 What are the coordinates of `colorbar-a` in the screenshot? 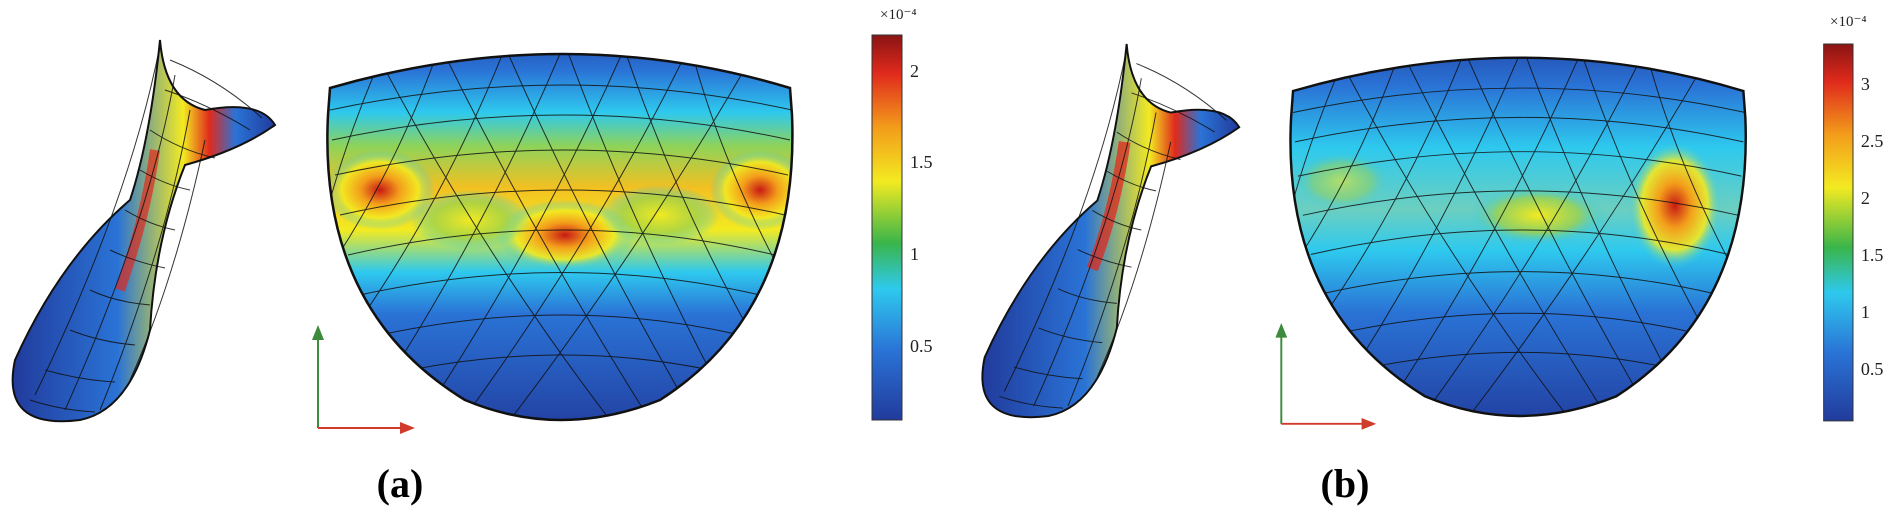 It's located at (887, 227).